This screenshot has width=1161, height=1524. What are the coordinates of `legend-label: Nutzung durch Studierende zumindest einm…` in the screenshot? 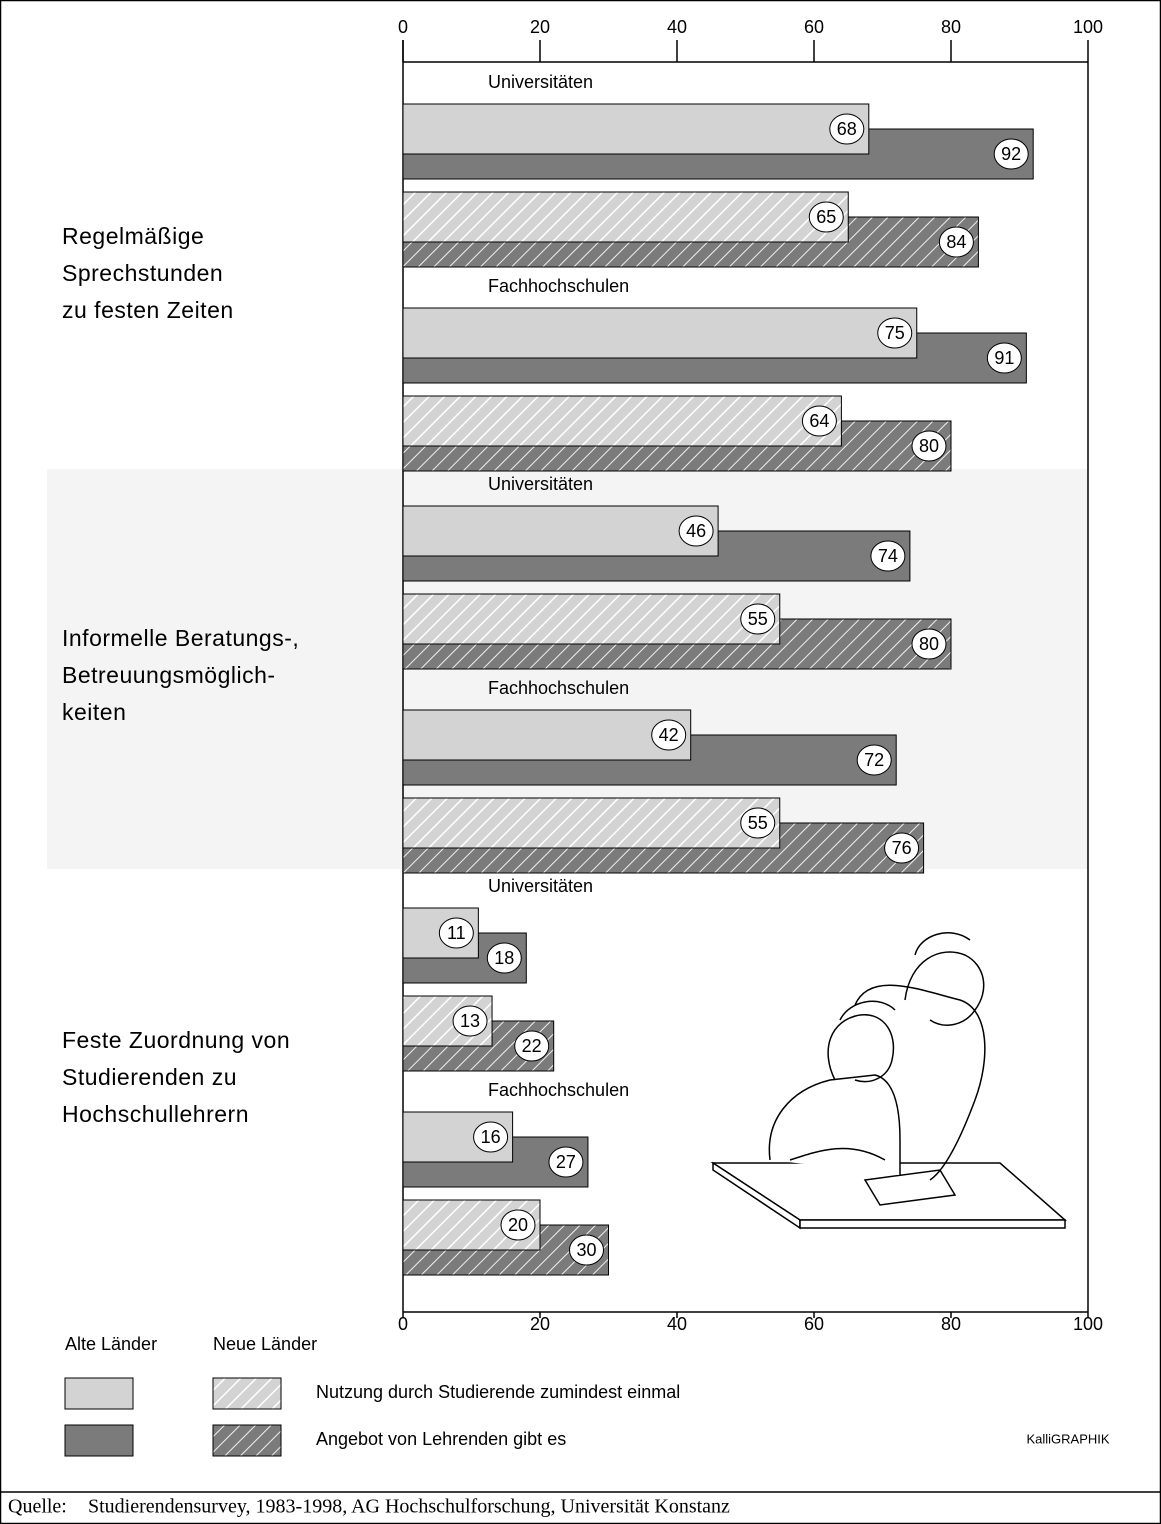 It's located at (498, 1392).